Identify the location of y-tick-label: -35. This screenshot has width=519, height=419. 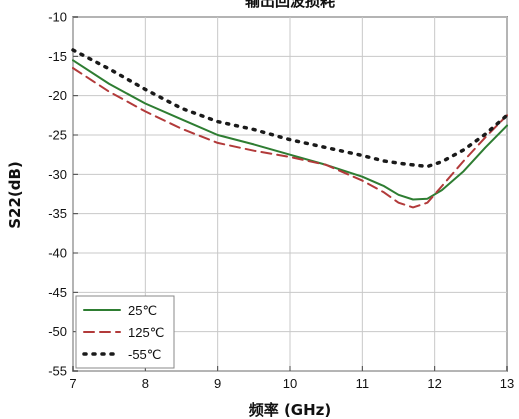
(57, 213).